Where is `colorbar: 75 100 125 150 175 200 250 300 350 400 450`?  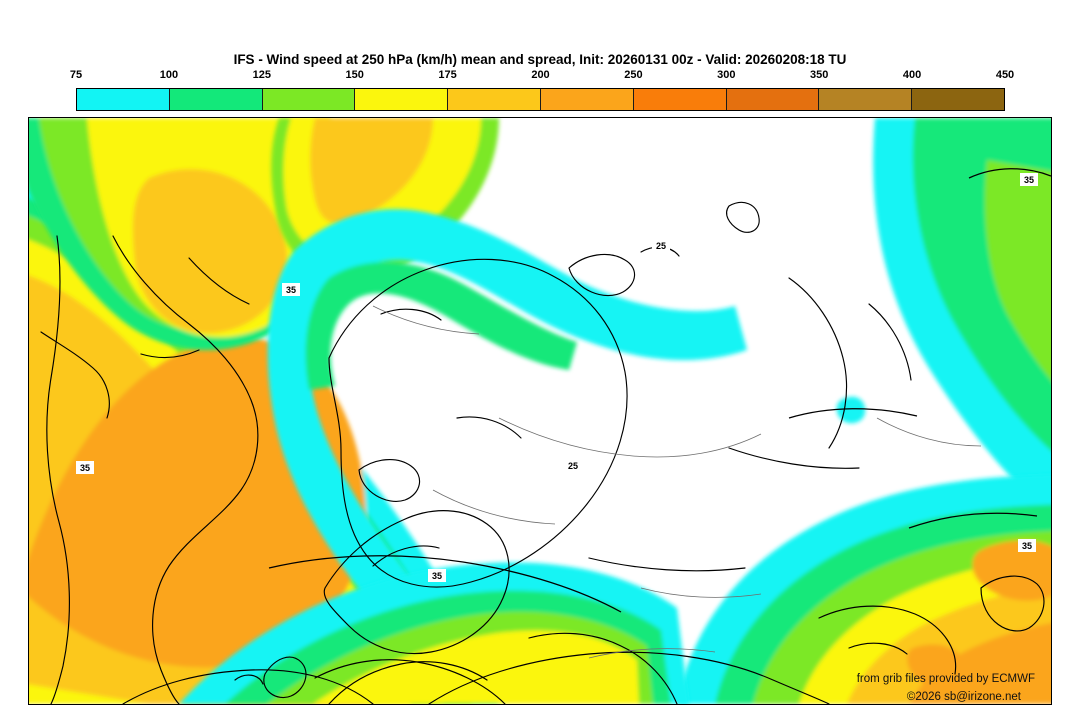
colorbar: 75 100 125 150 175 200 250 300 350 400 450 is located at coordinates (542, 90).